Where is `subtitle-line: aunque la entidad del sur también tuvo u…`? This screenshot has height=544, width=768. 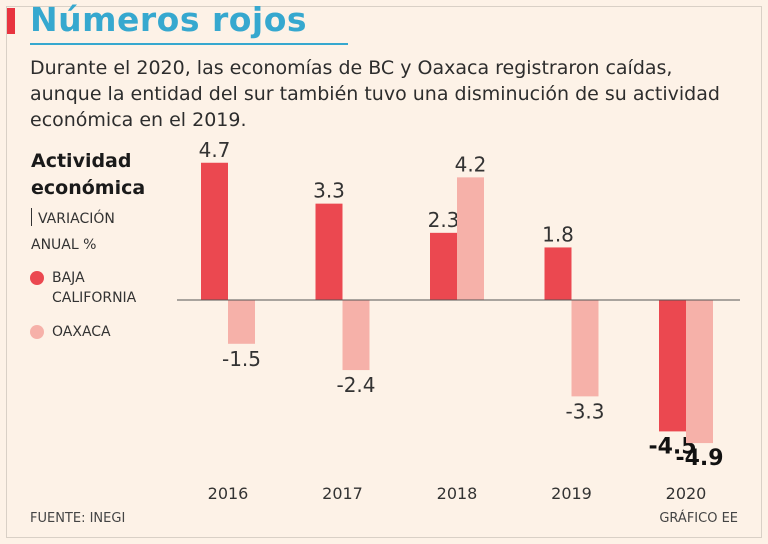 subtitle-line: aunque la entidad del sur también tuvo u… is located at coordinates (375, 94).